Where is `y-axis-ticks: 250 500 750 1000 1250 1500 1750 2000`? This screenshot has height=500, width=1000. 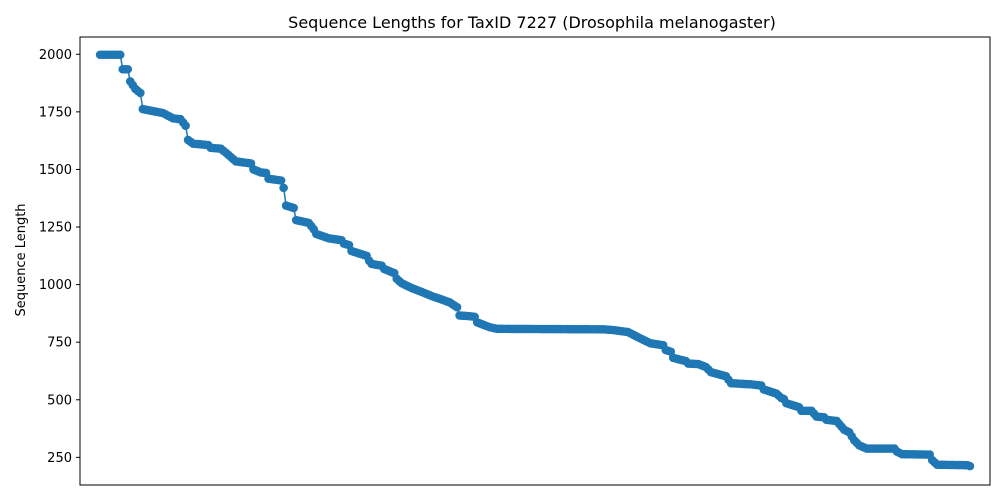
y-axis-ticks: 250 500 750 1000 1250 1500 1750 2000 is located at coordinates (59, 257).